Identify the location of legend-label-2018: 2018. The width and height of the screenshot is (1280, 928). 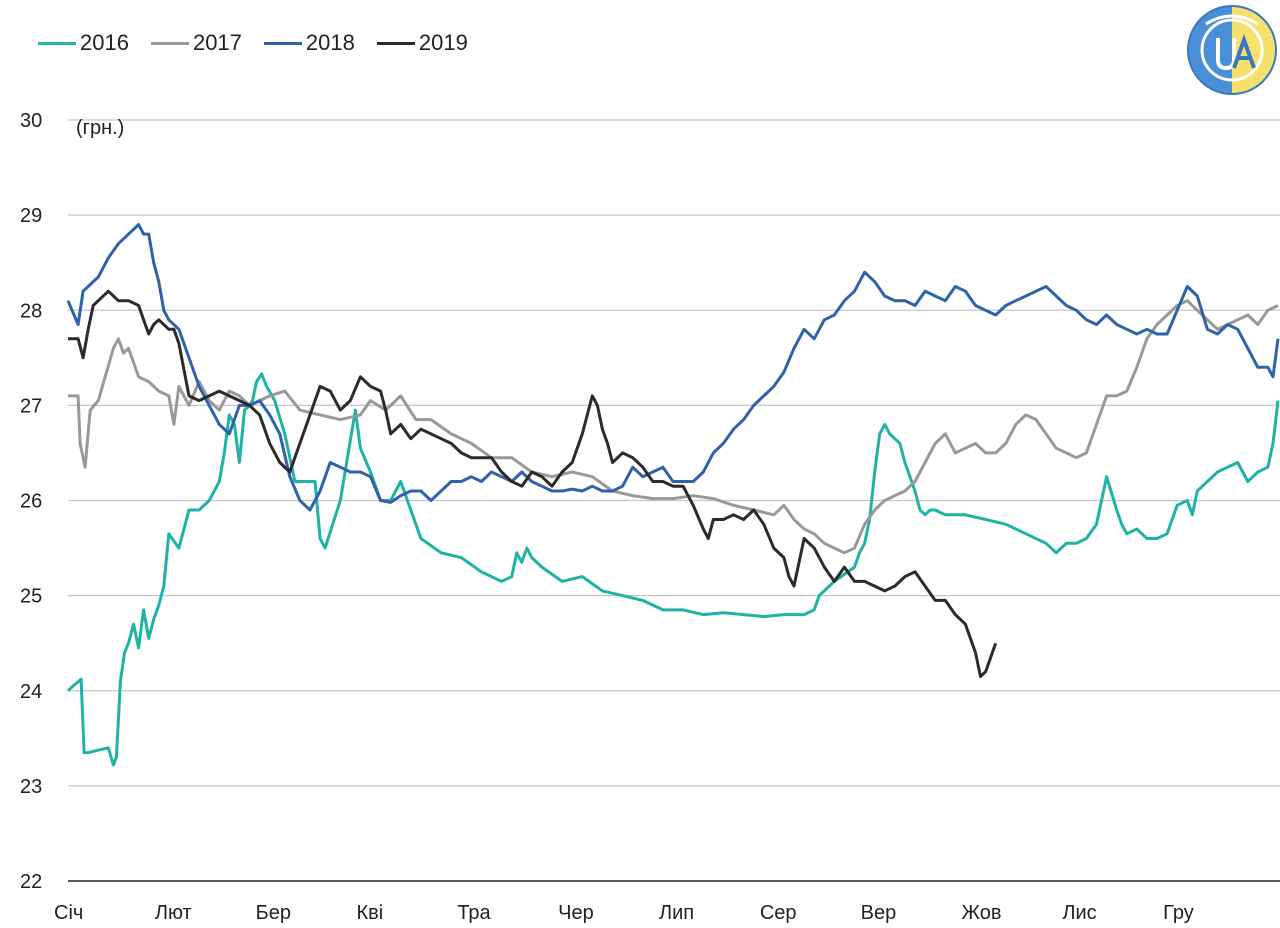
(330, 42).